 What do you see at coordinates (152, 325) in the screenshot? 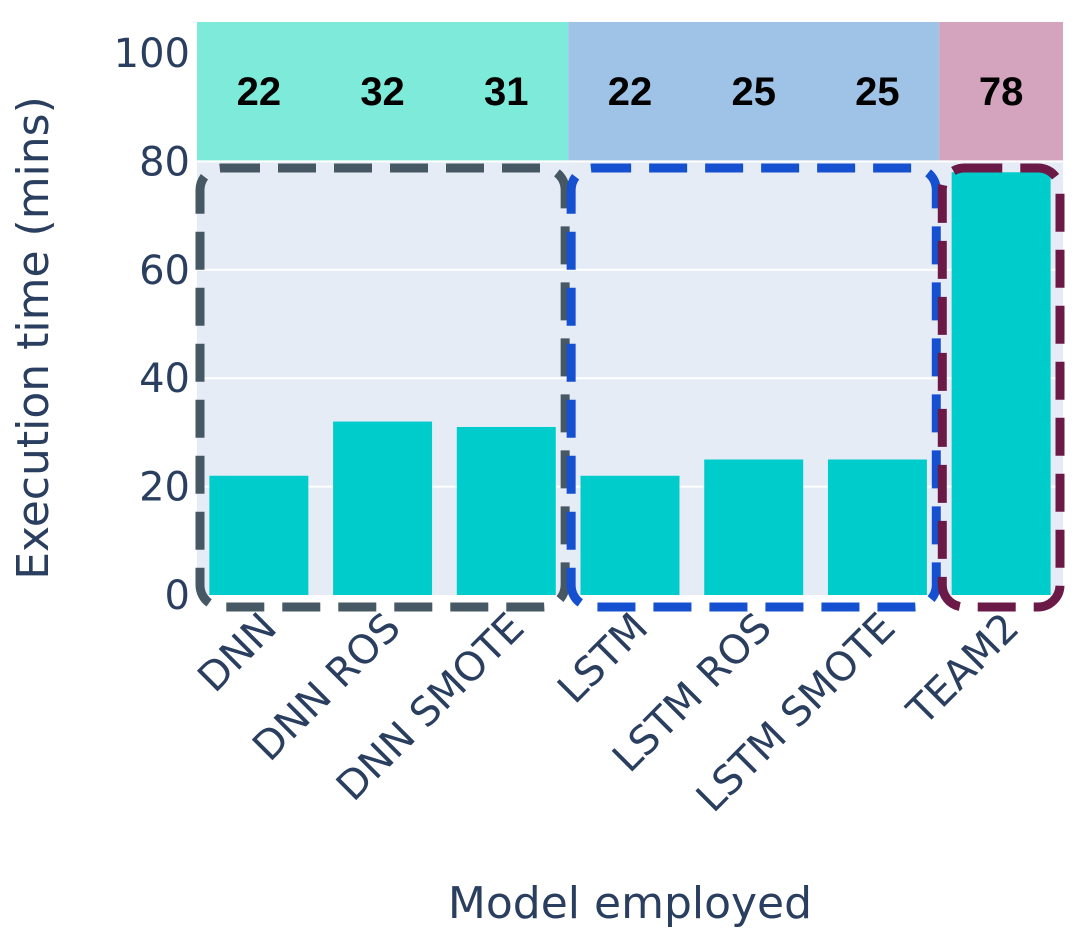
I see `y-axis-ticks: 0 20 40 60 80 100` at bounding box center [152, 325].